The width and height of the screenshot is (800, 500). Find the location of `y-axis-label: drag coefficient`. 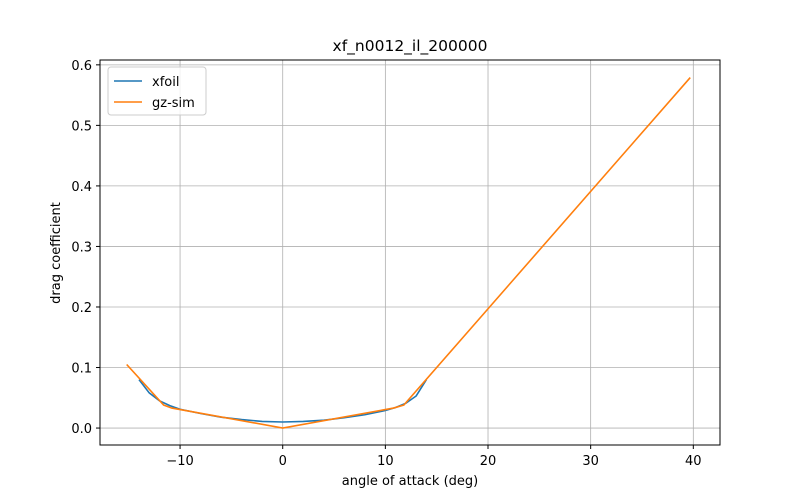

y-axis-label: drag coefficient is located at coordinates (56, 253).